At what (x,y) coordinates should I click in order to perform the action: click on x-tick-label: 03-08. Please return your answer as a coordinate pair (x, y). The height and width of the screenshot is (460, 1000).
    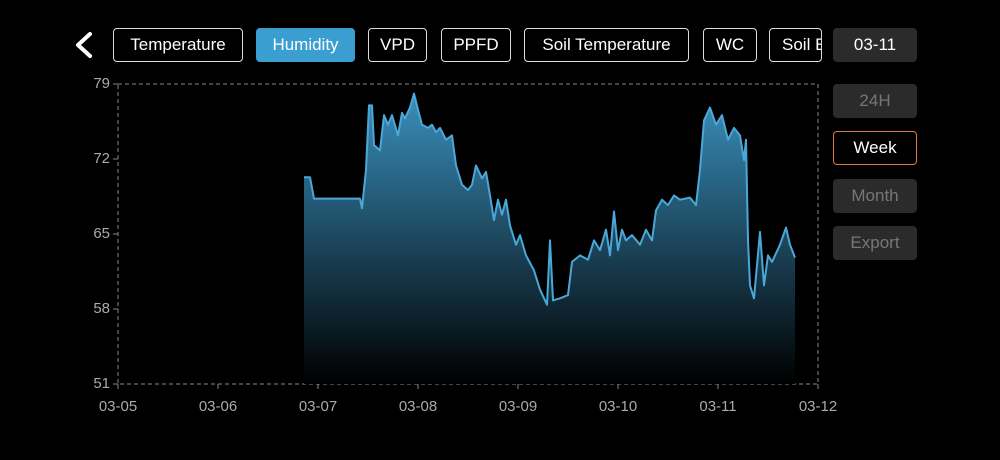
    Looking at the image, I should click on (418, 406).